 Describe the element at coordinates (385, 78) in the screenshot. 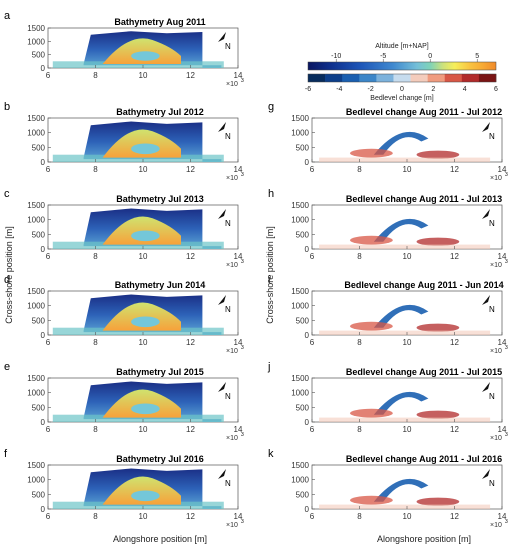

I see `colorbar-change-swatch` at that location.